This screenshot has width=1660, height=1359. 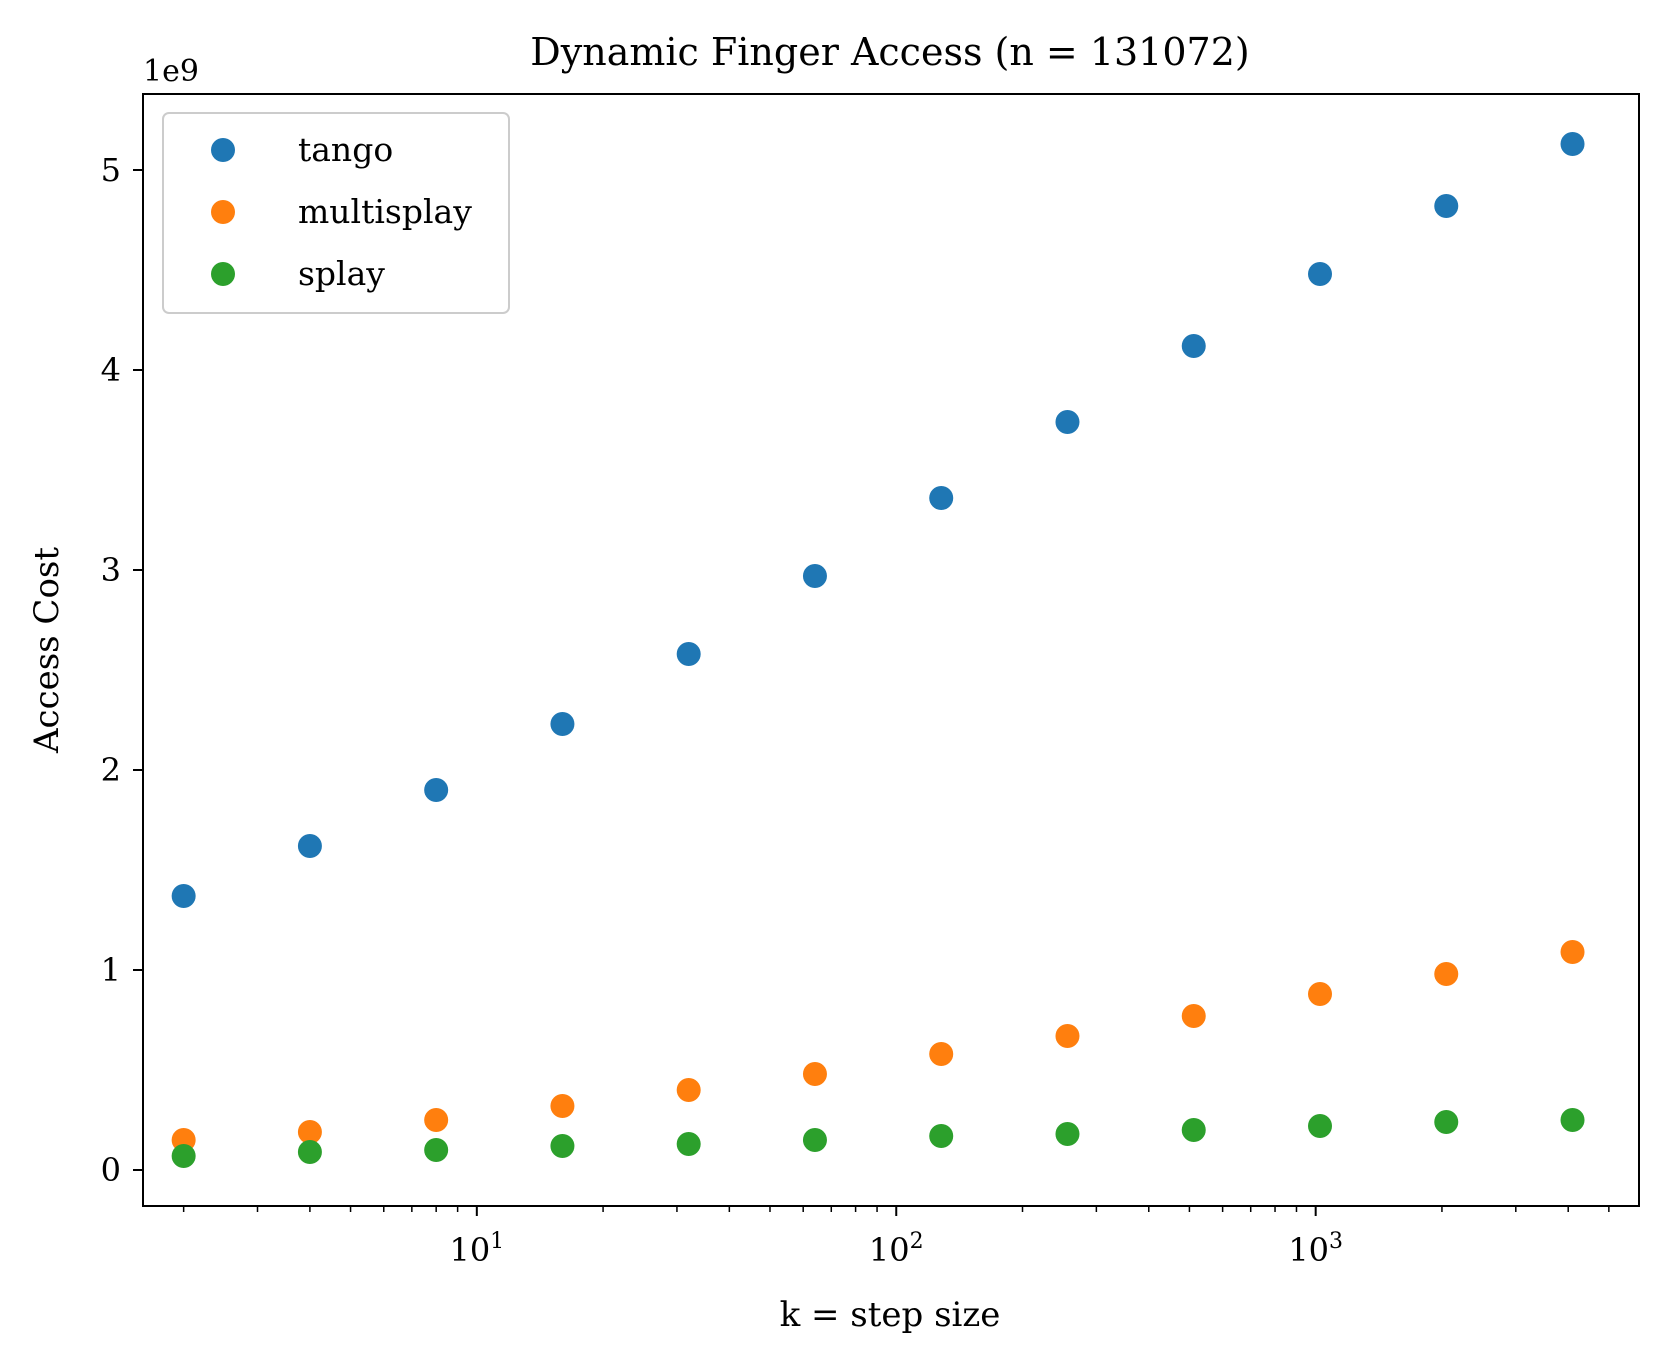 I want to click on legend-label-multisplay: multisplay, so click(x=385, y=211).